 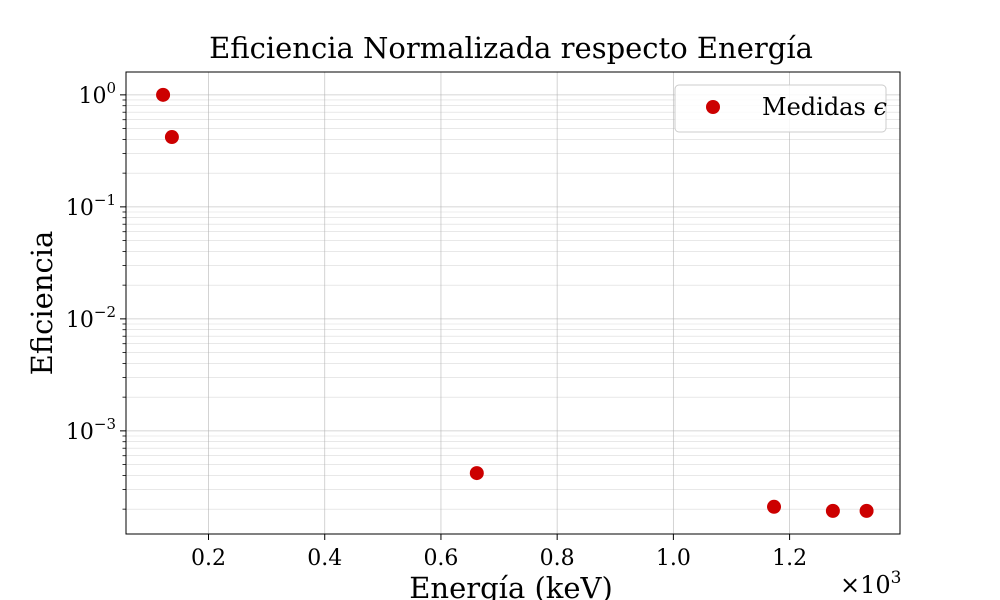 I want to click on x-tick-label: 1.2, so click(x=789, y=558).